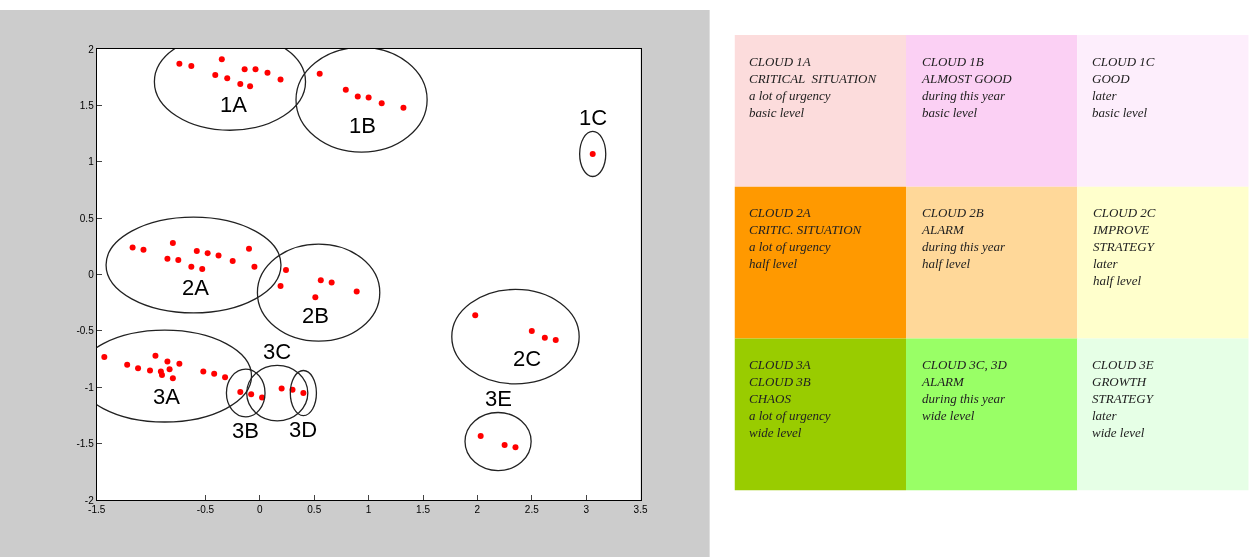  What do you see at coordinates (245, 430) in the screenshot?
I see `series-label: 3B` at bounding box center [245, 430].